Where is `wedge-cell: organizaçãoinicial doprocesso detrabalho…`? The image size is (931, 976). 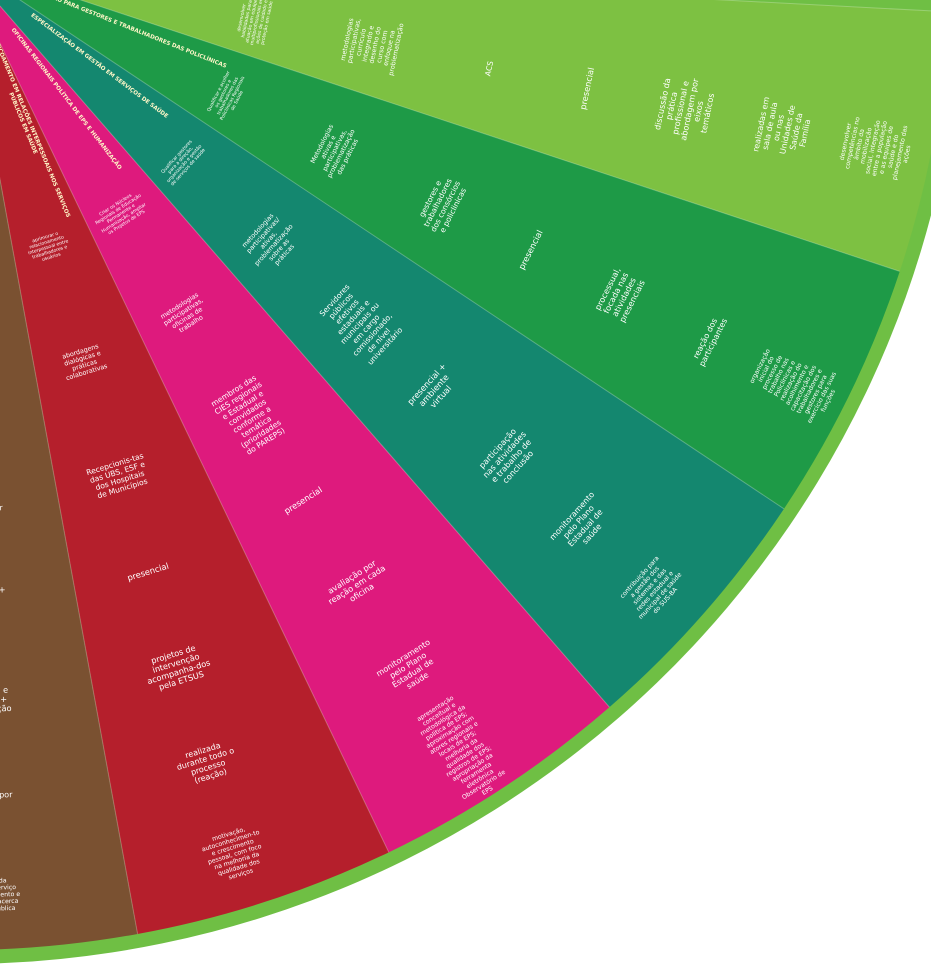 wedge-cell: organizaçãoinicial doprocesso detrabalho… is located at coordinates (794, 384).